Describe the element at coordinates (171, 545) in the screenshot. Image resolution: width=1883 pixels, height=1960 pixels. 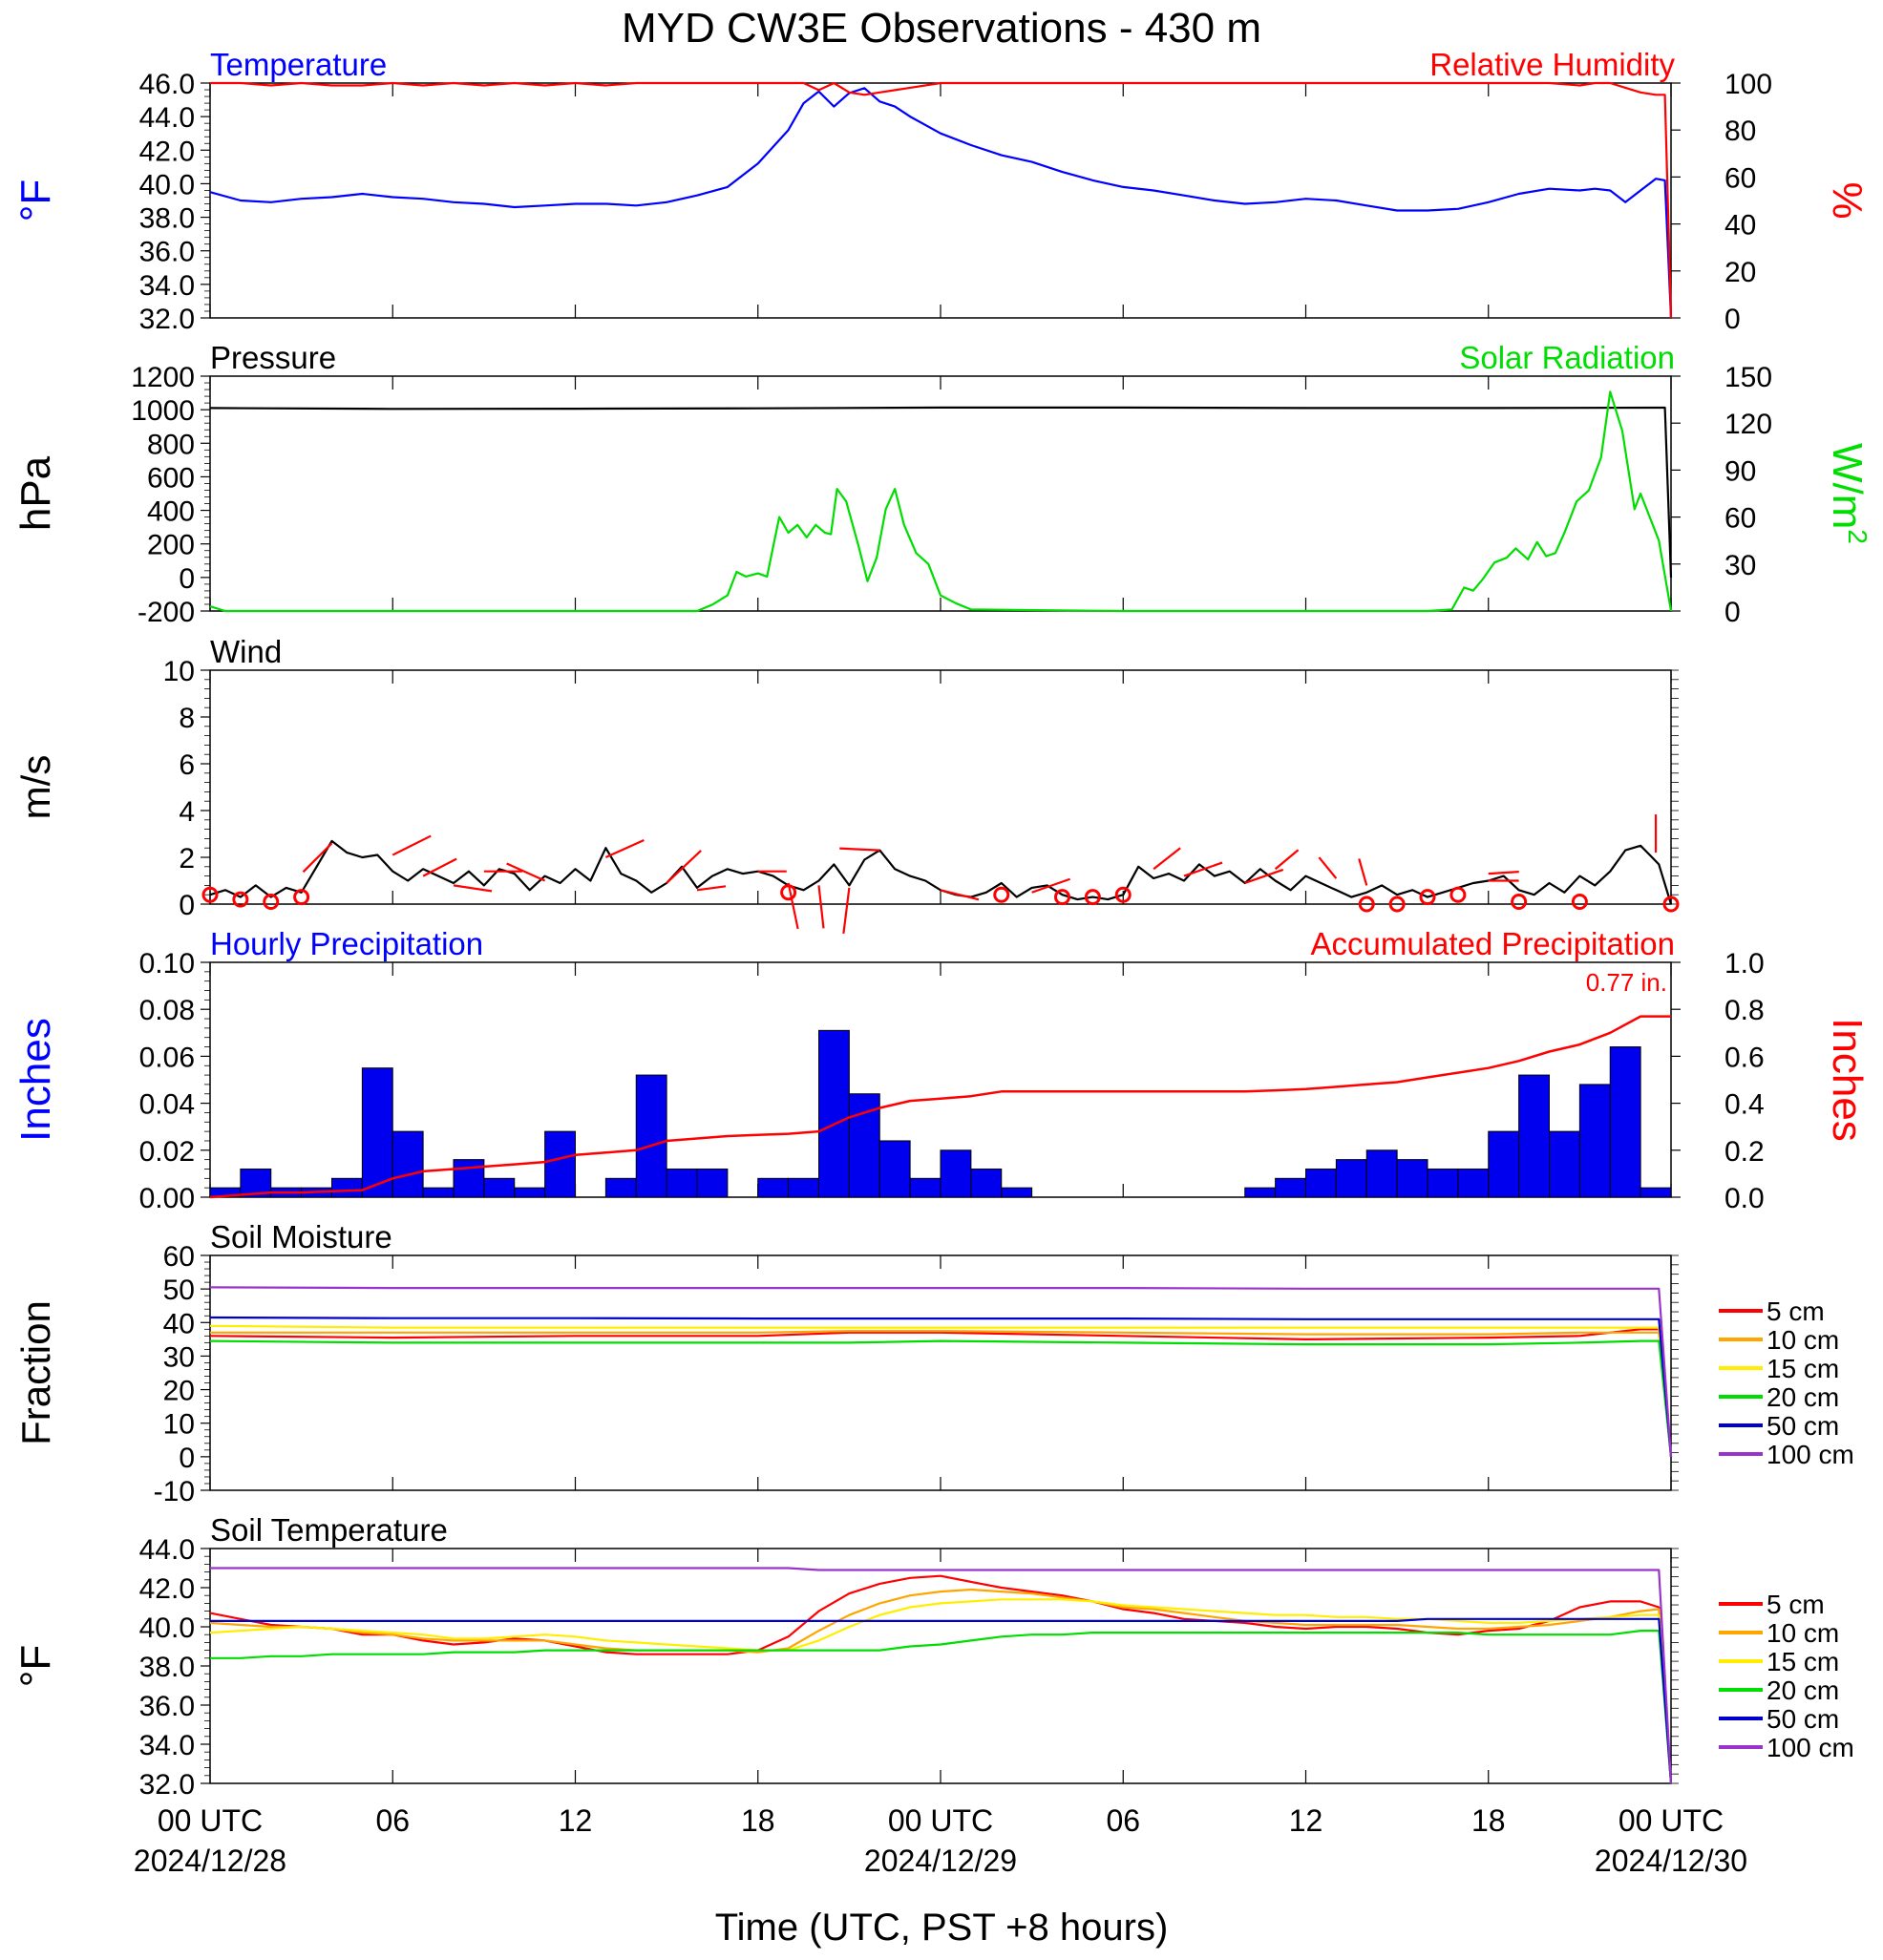
I see `y-tick-label: 200` at that location.